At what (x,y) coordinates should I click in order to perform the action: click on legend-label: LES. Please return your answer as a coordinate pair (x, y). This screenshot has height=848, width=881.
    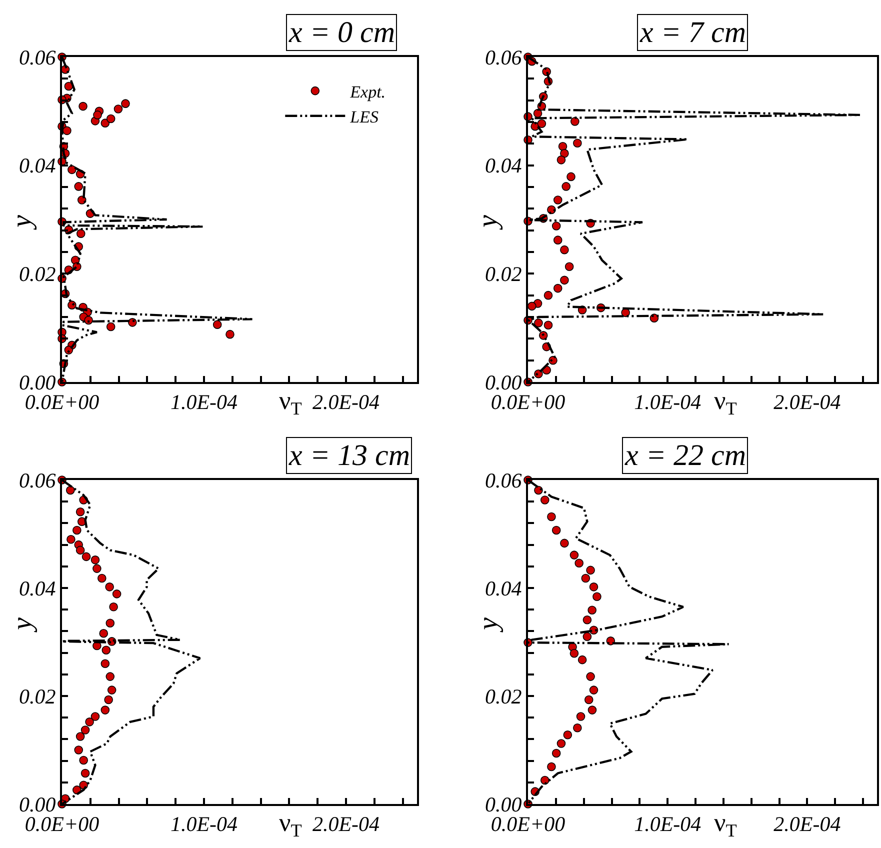
    Looking at the image, I should click on (364, 117).